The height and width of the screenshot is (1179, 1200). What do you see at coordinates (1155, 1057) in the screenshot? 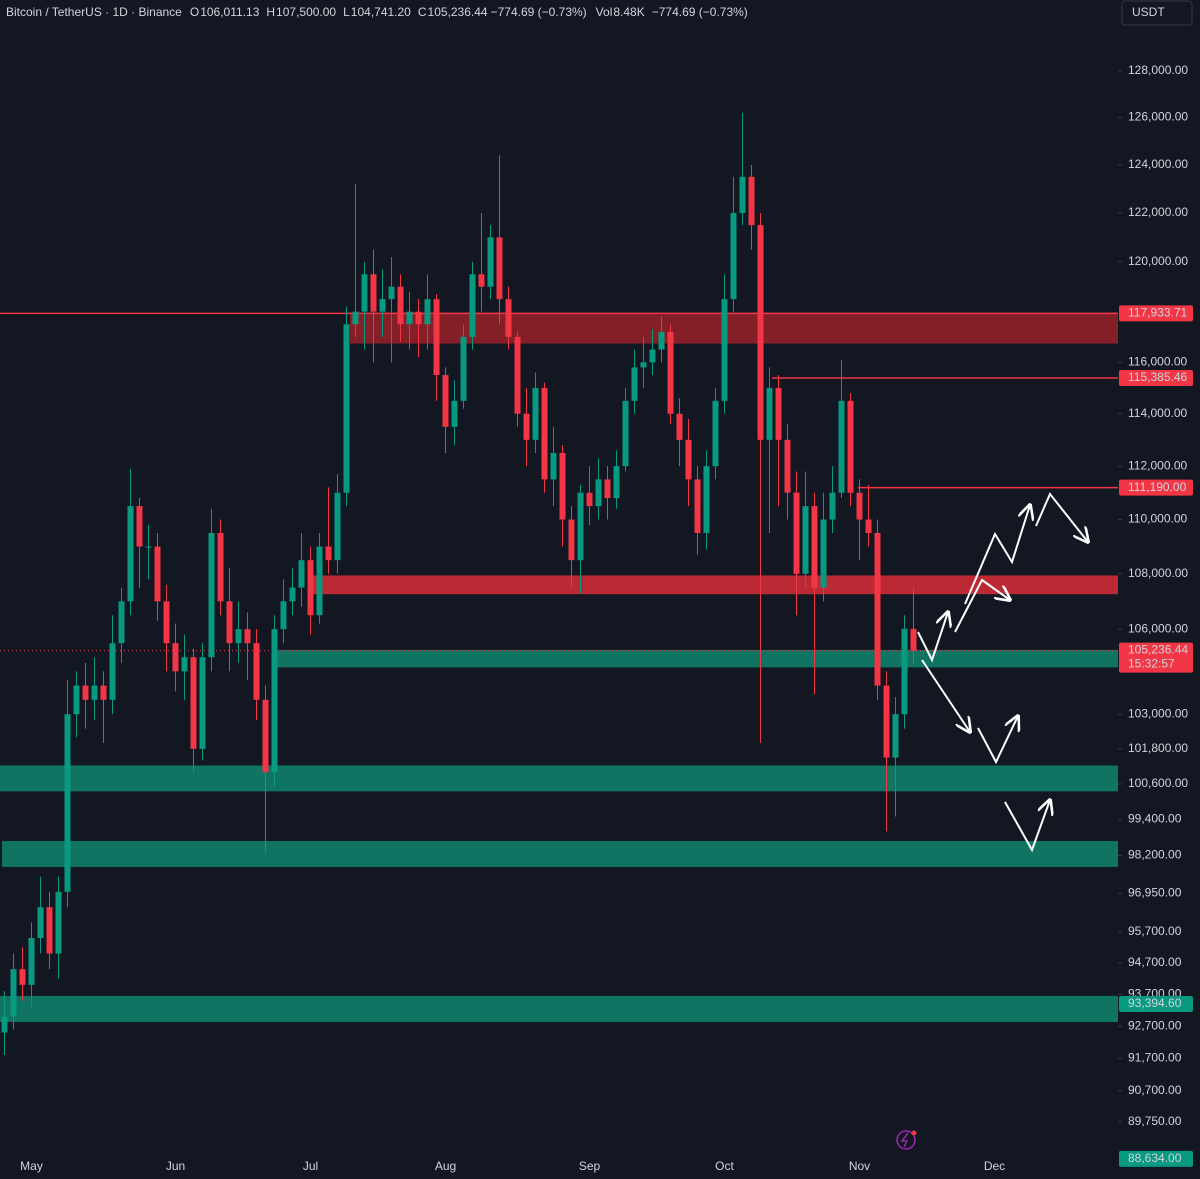
I see `y-tick-label: 91,700.00` at bounding box center [1155, 1057].